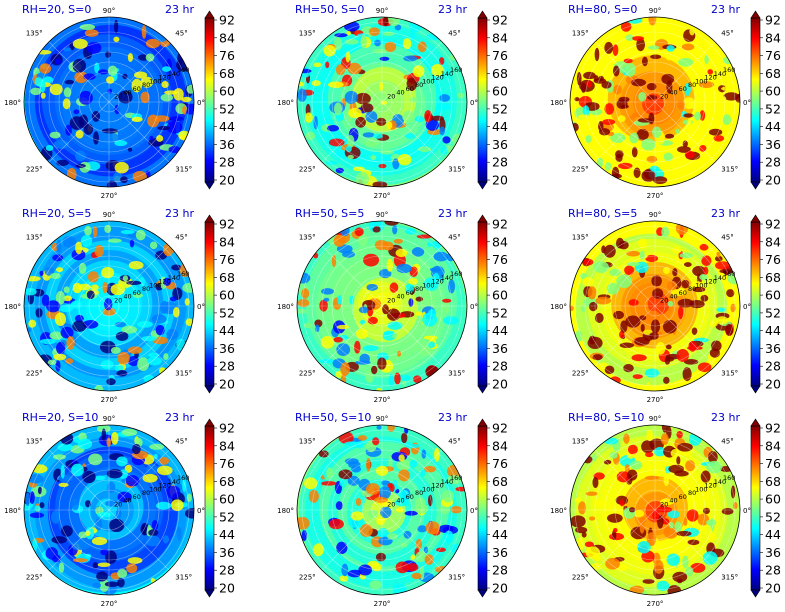 The width and height of the screenshot is (785, 612). I want to click on colorbar-tick-label: 52, so click(500, 312).